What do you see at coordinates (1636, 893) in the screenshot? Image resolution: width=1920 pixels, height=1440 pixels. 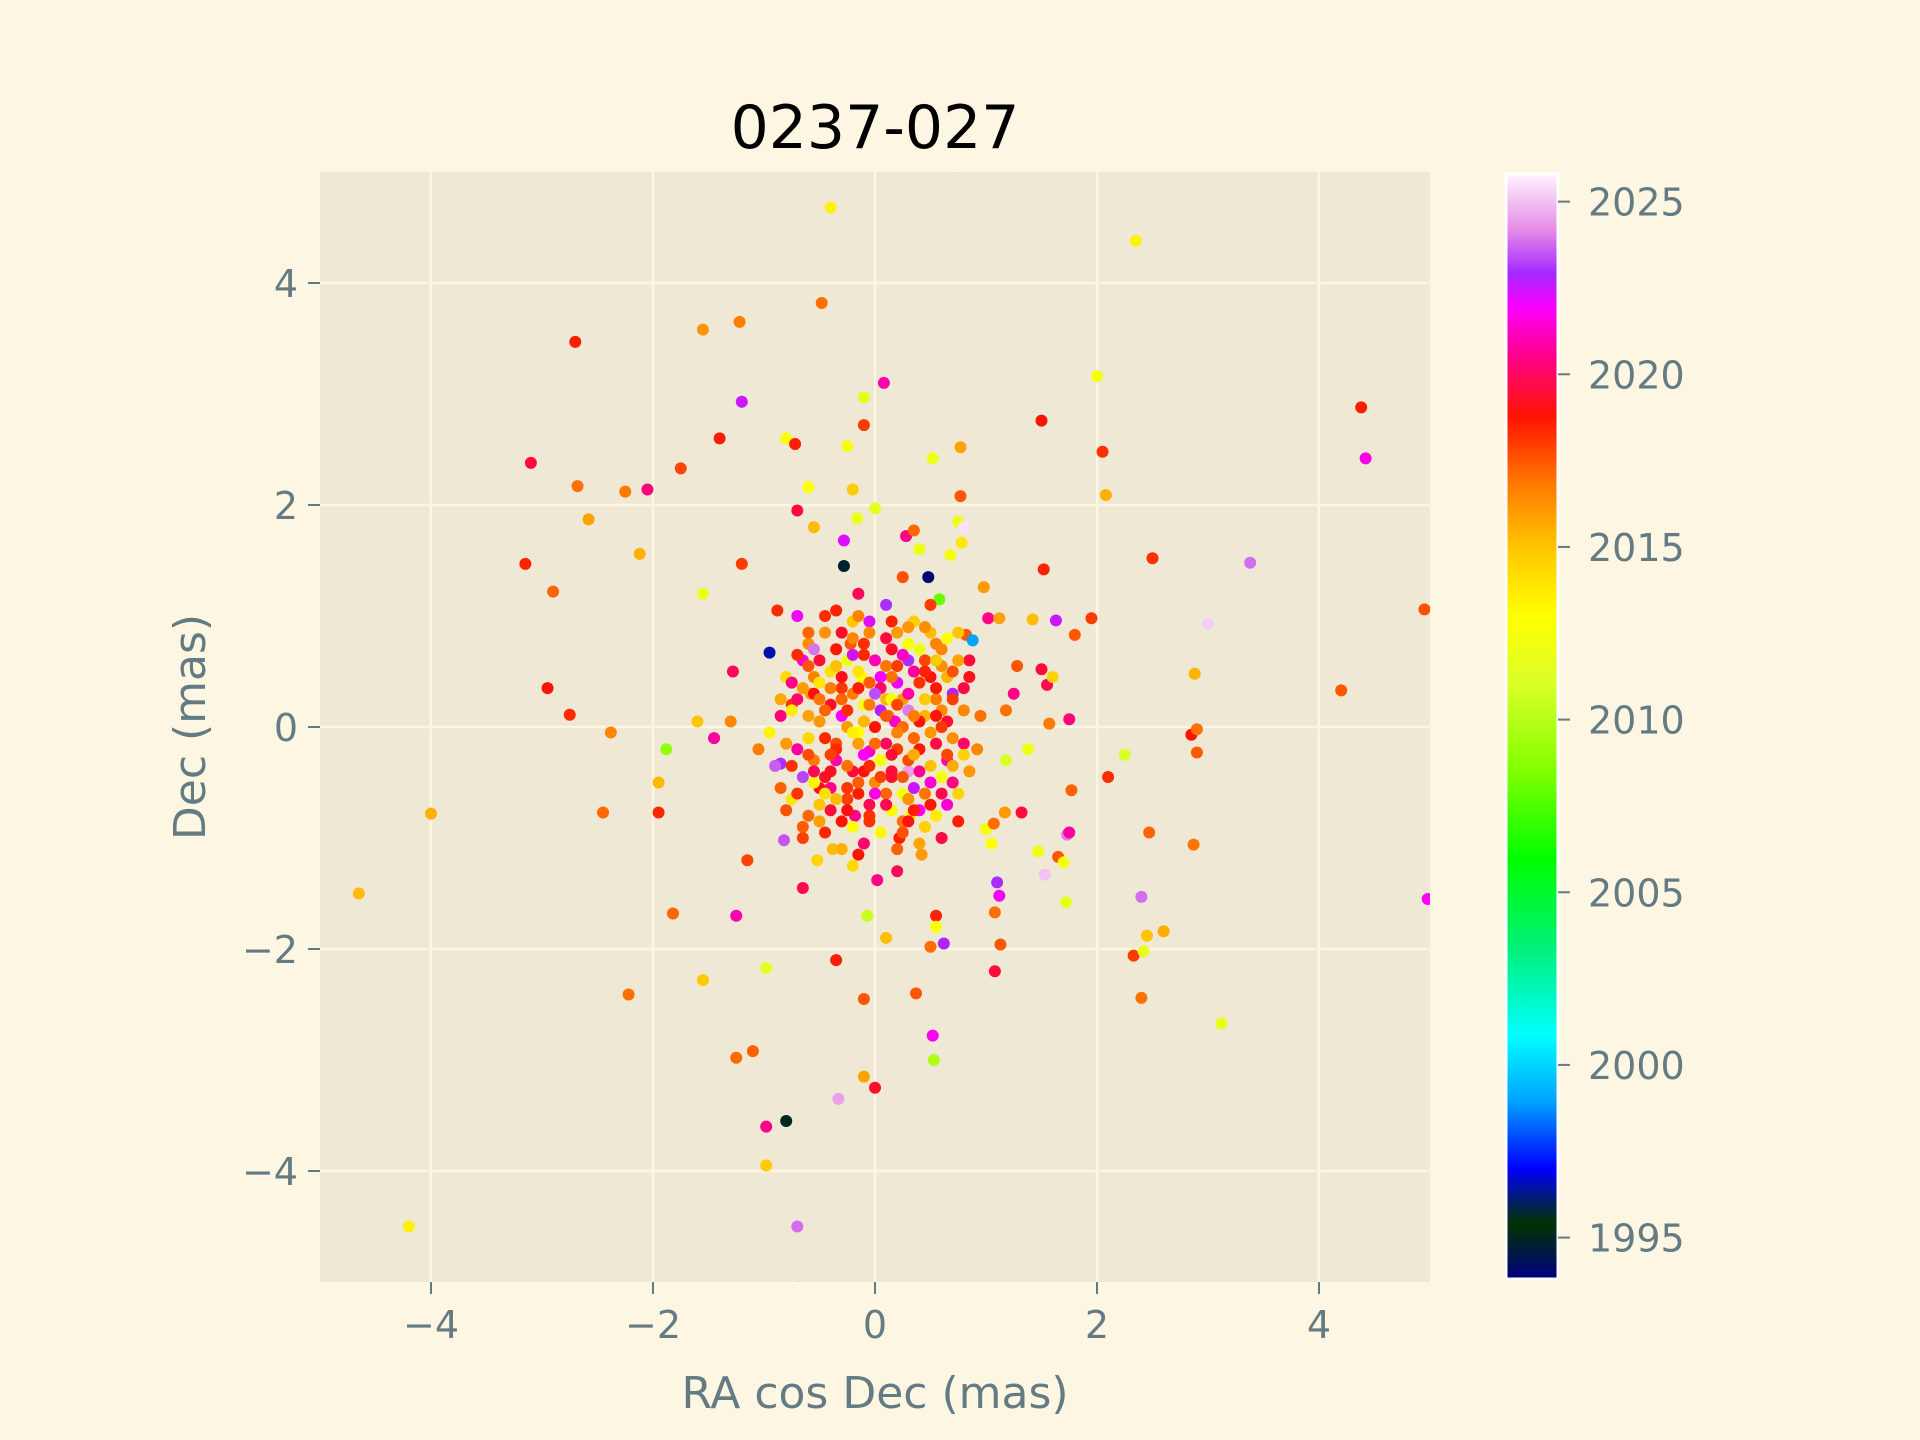 I see `colorbar-tick-label: 2005` at bounding box center [1636, 893].